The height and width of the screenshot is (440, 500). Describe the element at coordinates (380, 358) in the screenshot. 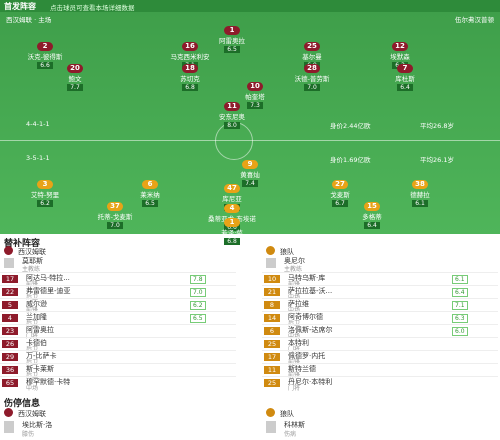

I see `sub-row: 17 佩德罗·内托 前锋` at that location.